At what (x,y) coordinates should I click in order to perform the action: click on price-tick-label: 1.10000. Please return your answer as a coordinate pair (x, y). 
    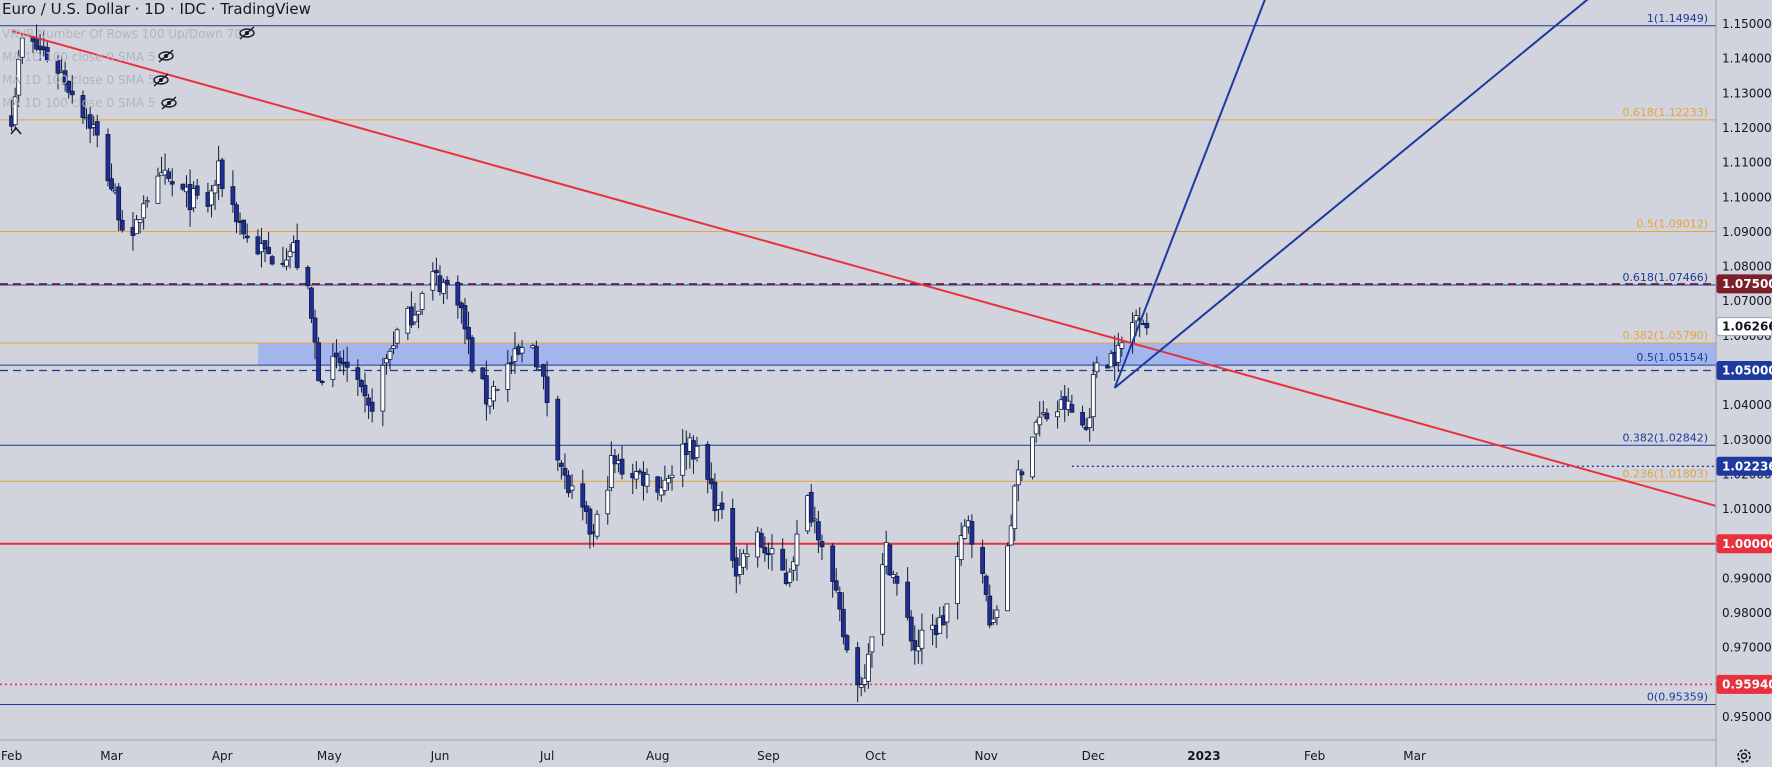
    Looking at the image, I should click on (1747, 197).